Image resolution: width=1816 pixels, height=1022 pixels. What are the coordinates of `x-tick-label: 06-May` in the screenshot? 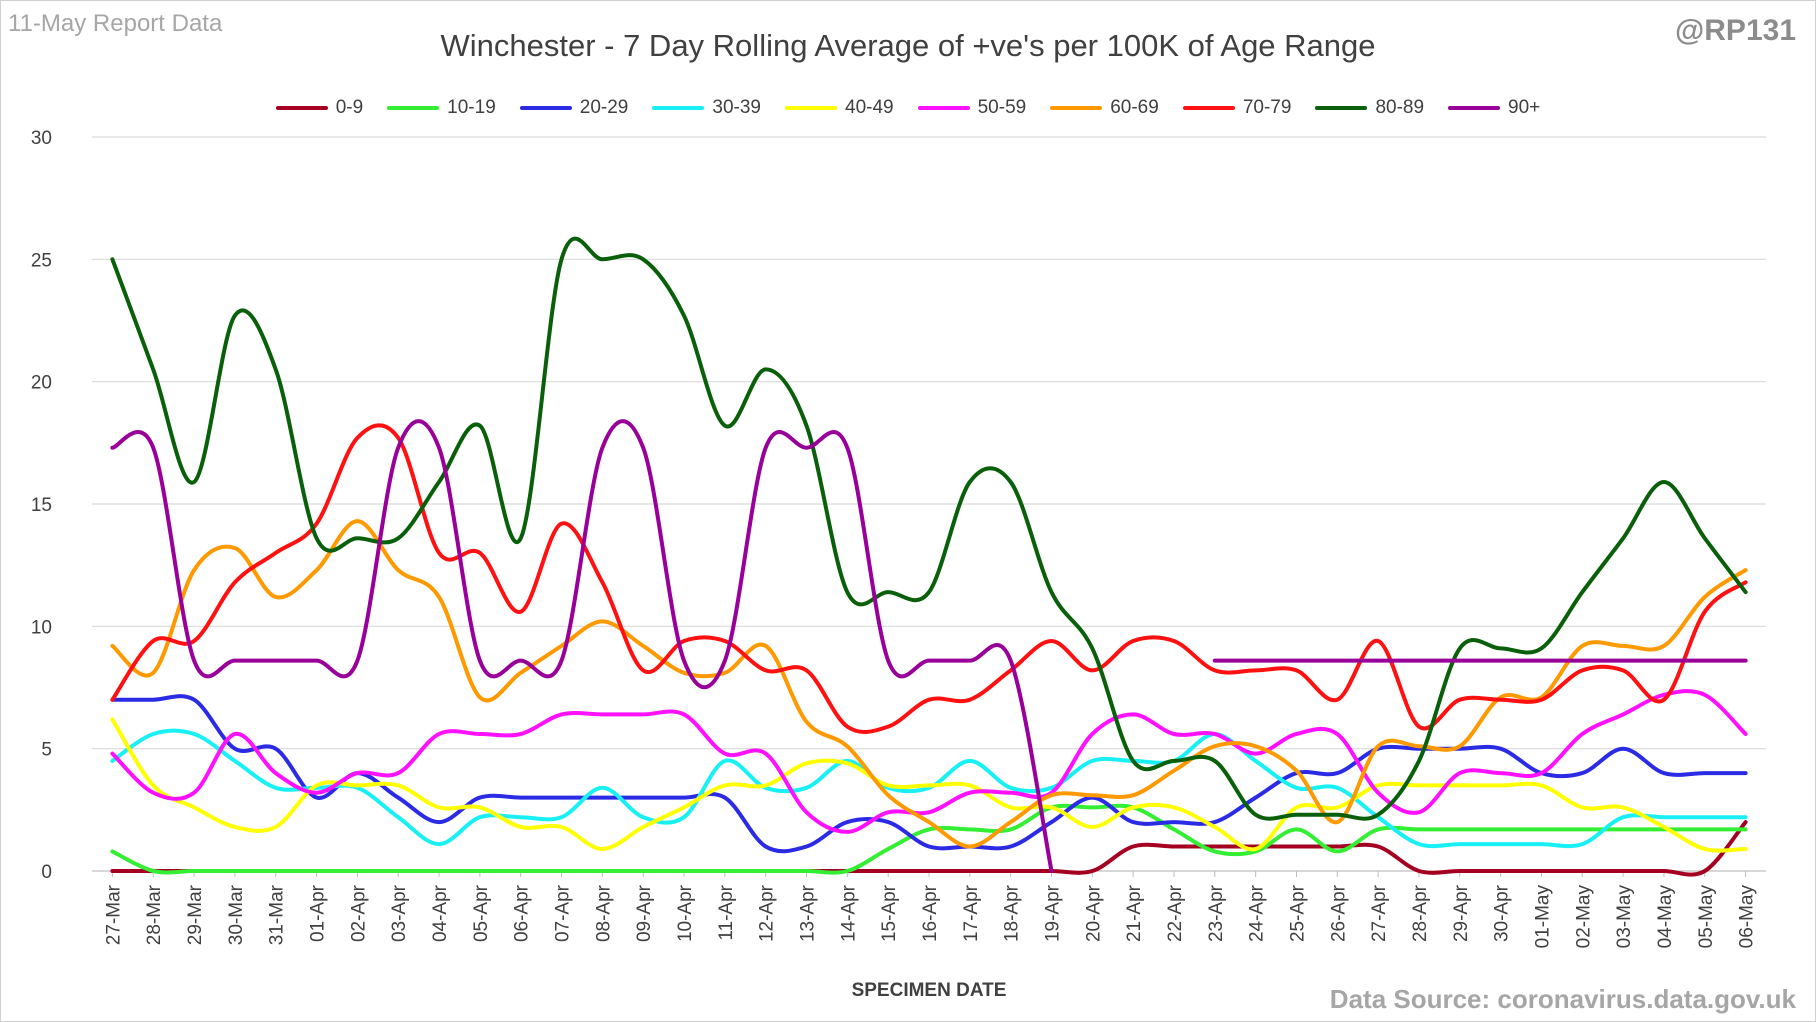 It's located at (1747, 917).